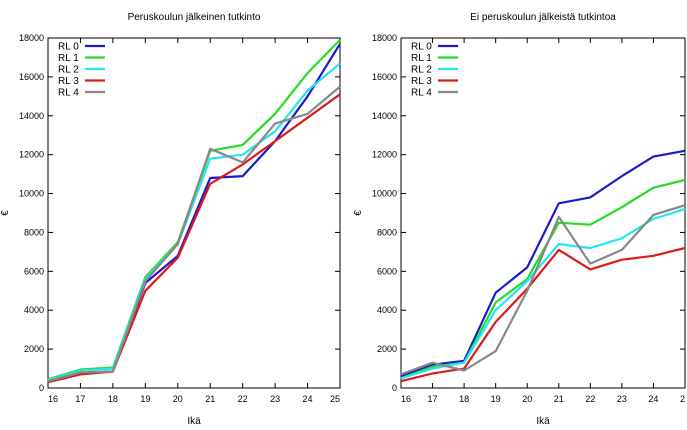 The width and height of the screenshot is (687, 430). I want to click on chart-title: Ei peruskoulun jälkeistä tutkintoa, so click(543, 17).